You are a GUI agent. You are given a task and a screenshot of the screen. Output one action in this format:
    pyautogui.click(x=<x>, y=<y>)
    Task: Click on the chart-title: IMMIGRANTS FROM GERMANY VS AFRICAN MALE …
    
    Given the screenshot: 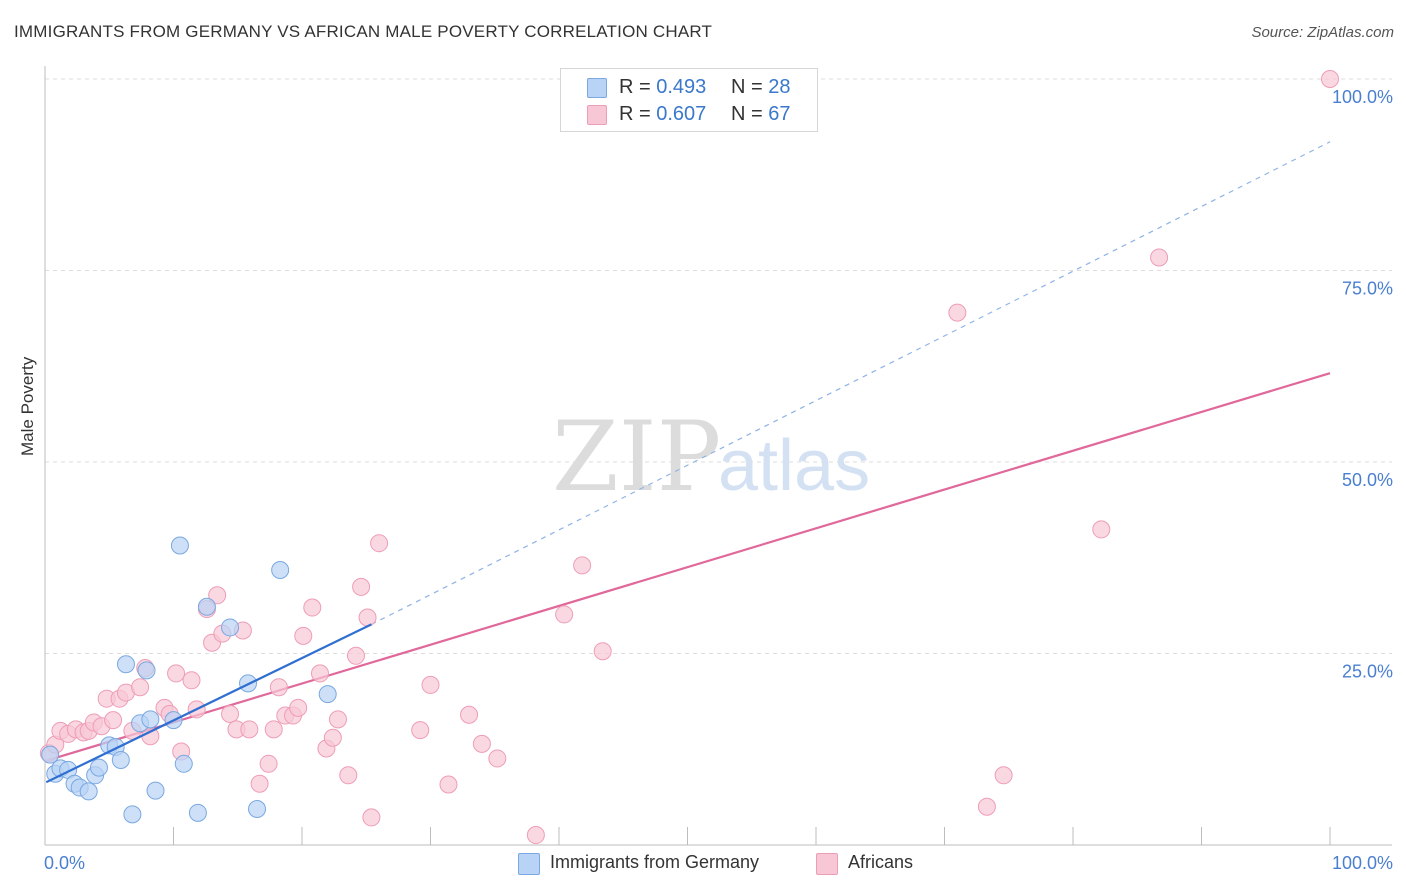 What is the action you would take?
    pyautogui.click(x=363, y=31)
    